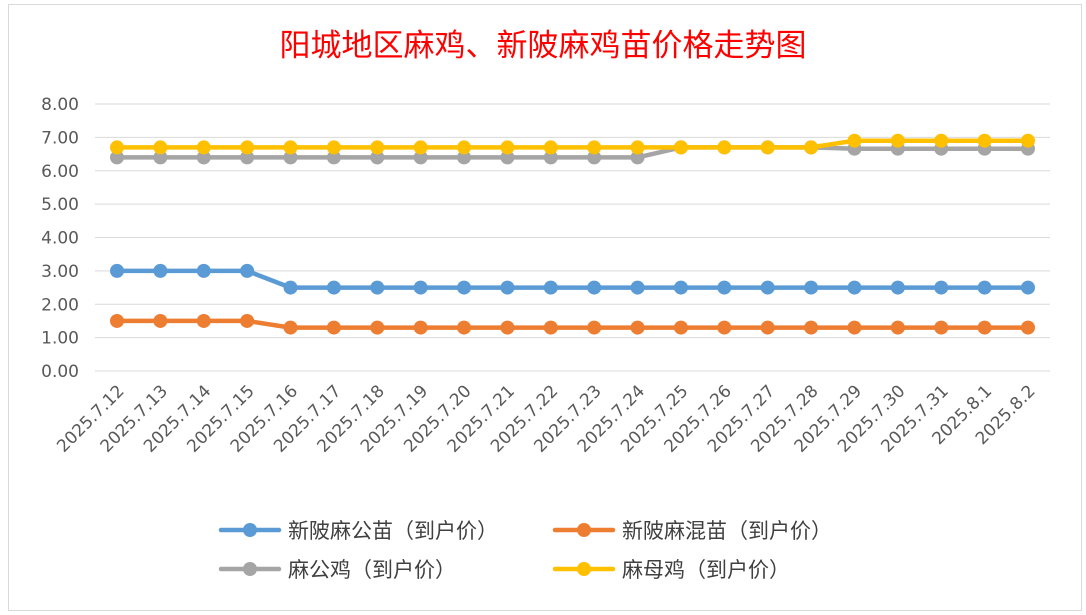 The image size is (1086, 615). I want to click on legend-item: 新陂麻公苗（到户价）, so click(358, 531).